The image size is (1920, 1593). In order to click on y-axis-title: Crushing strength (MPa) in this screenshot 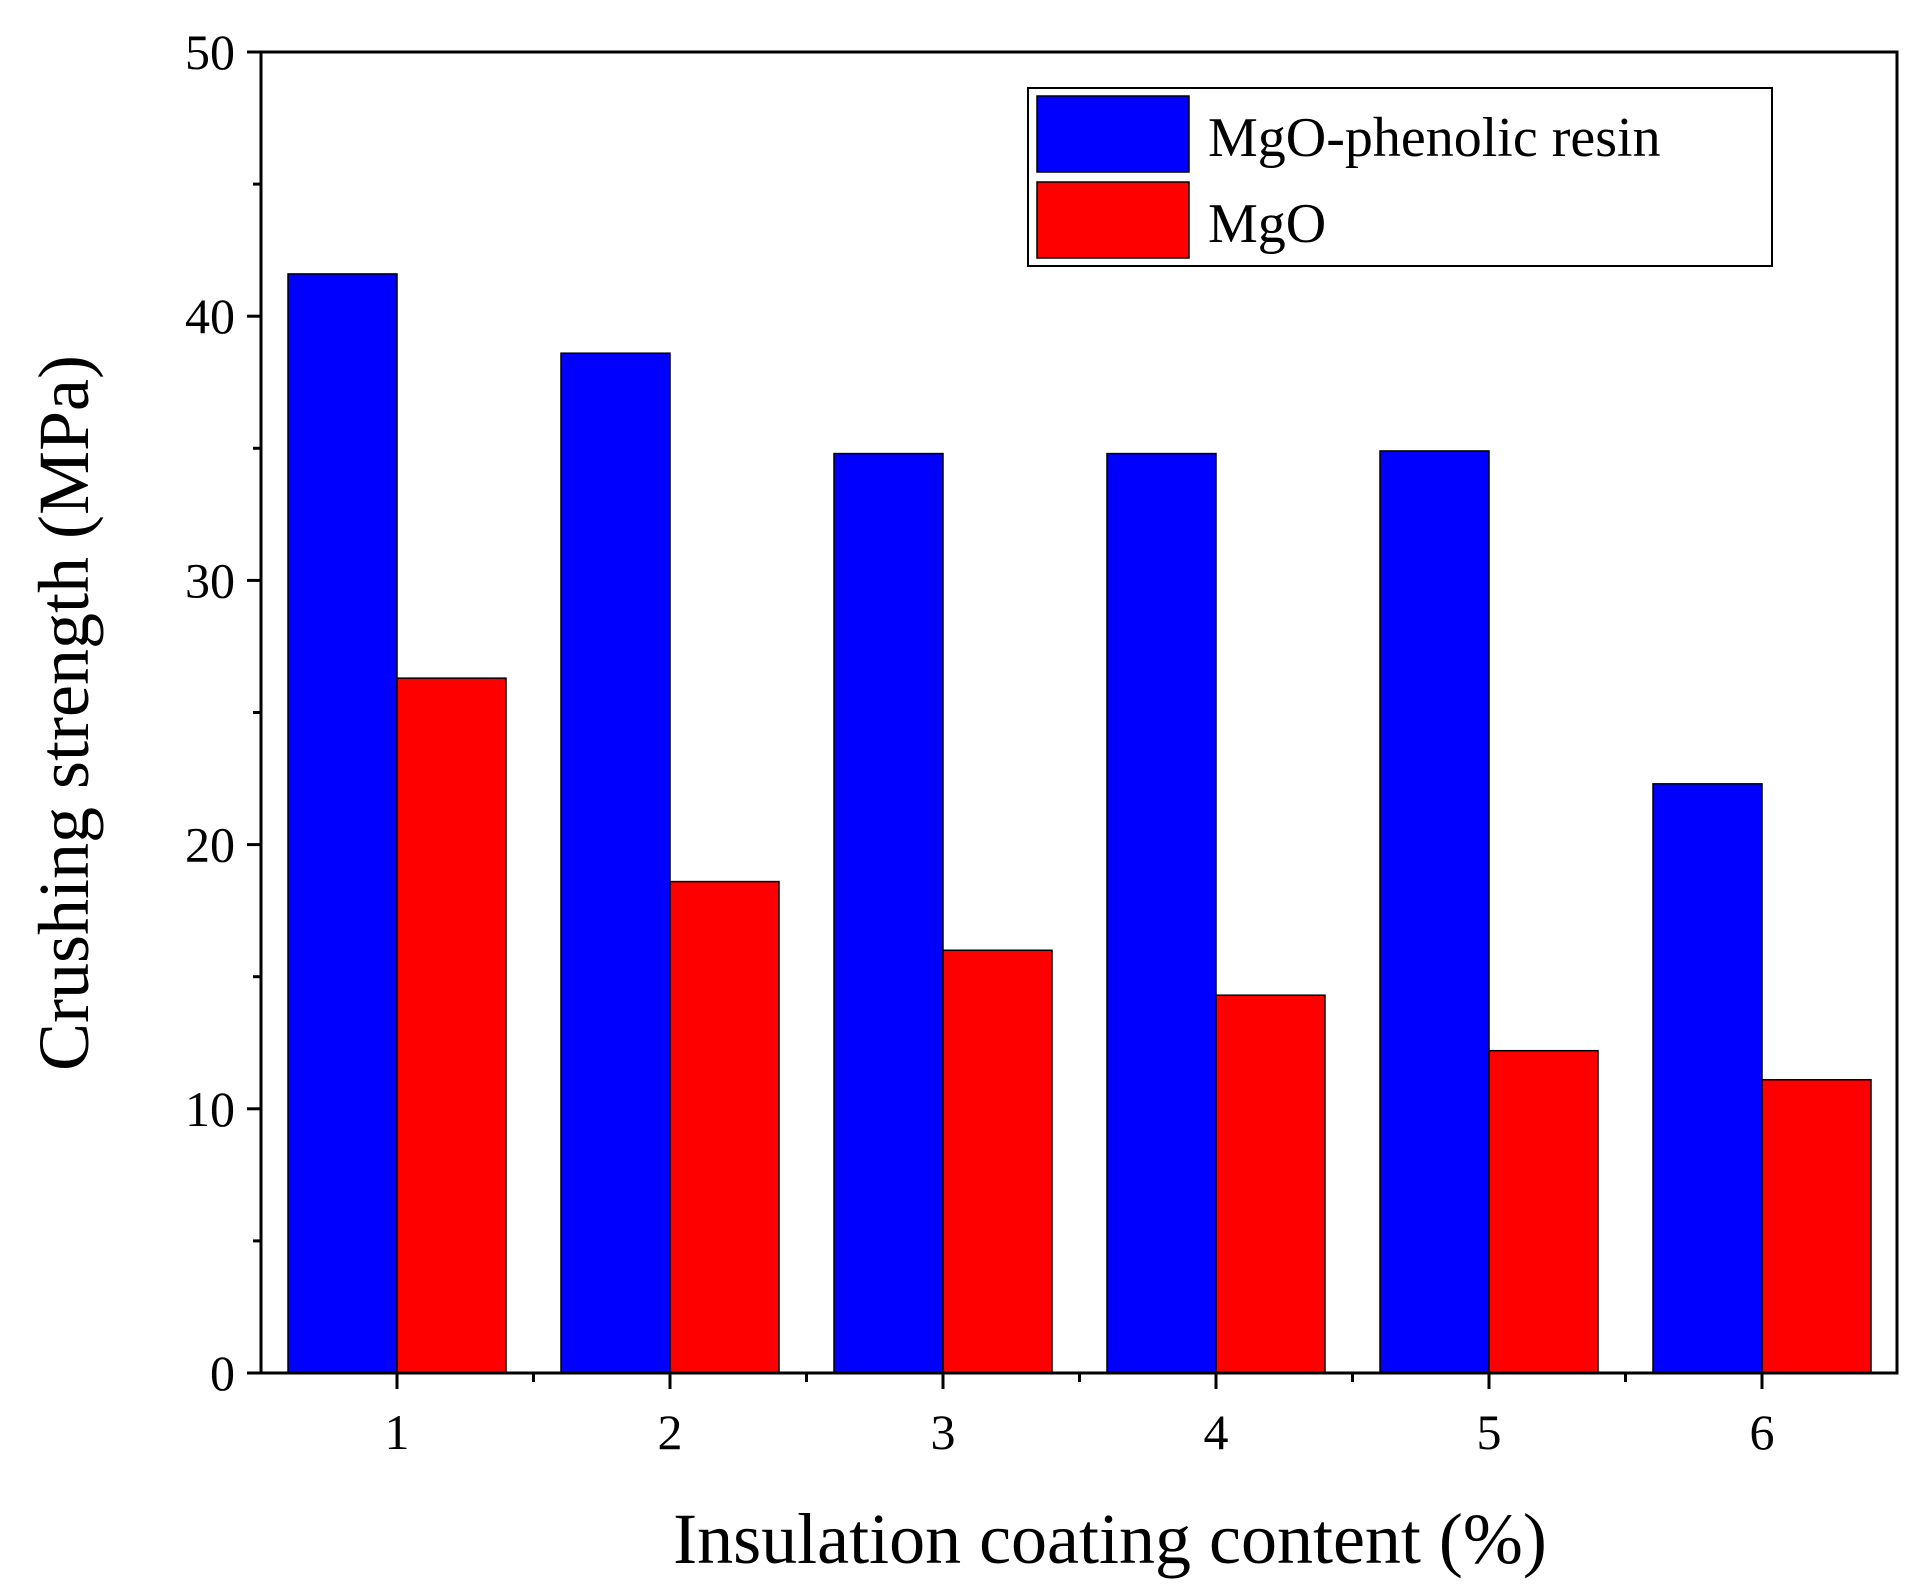, I will do `click(64, 713)`.